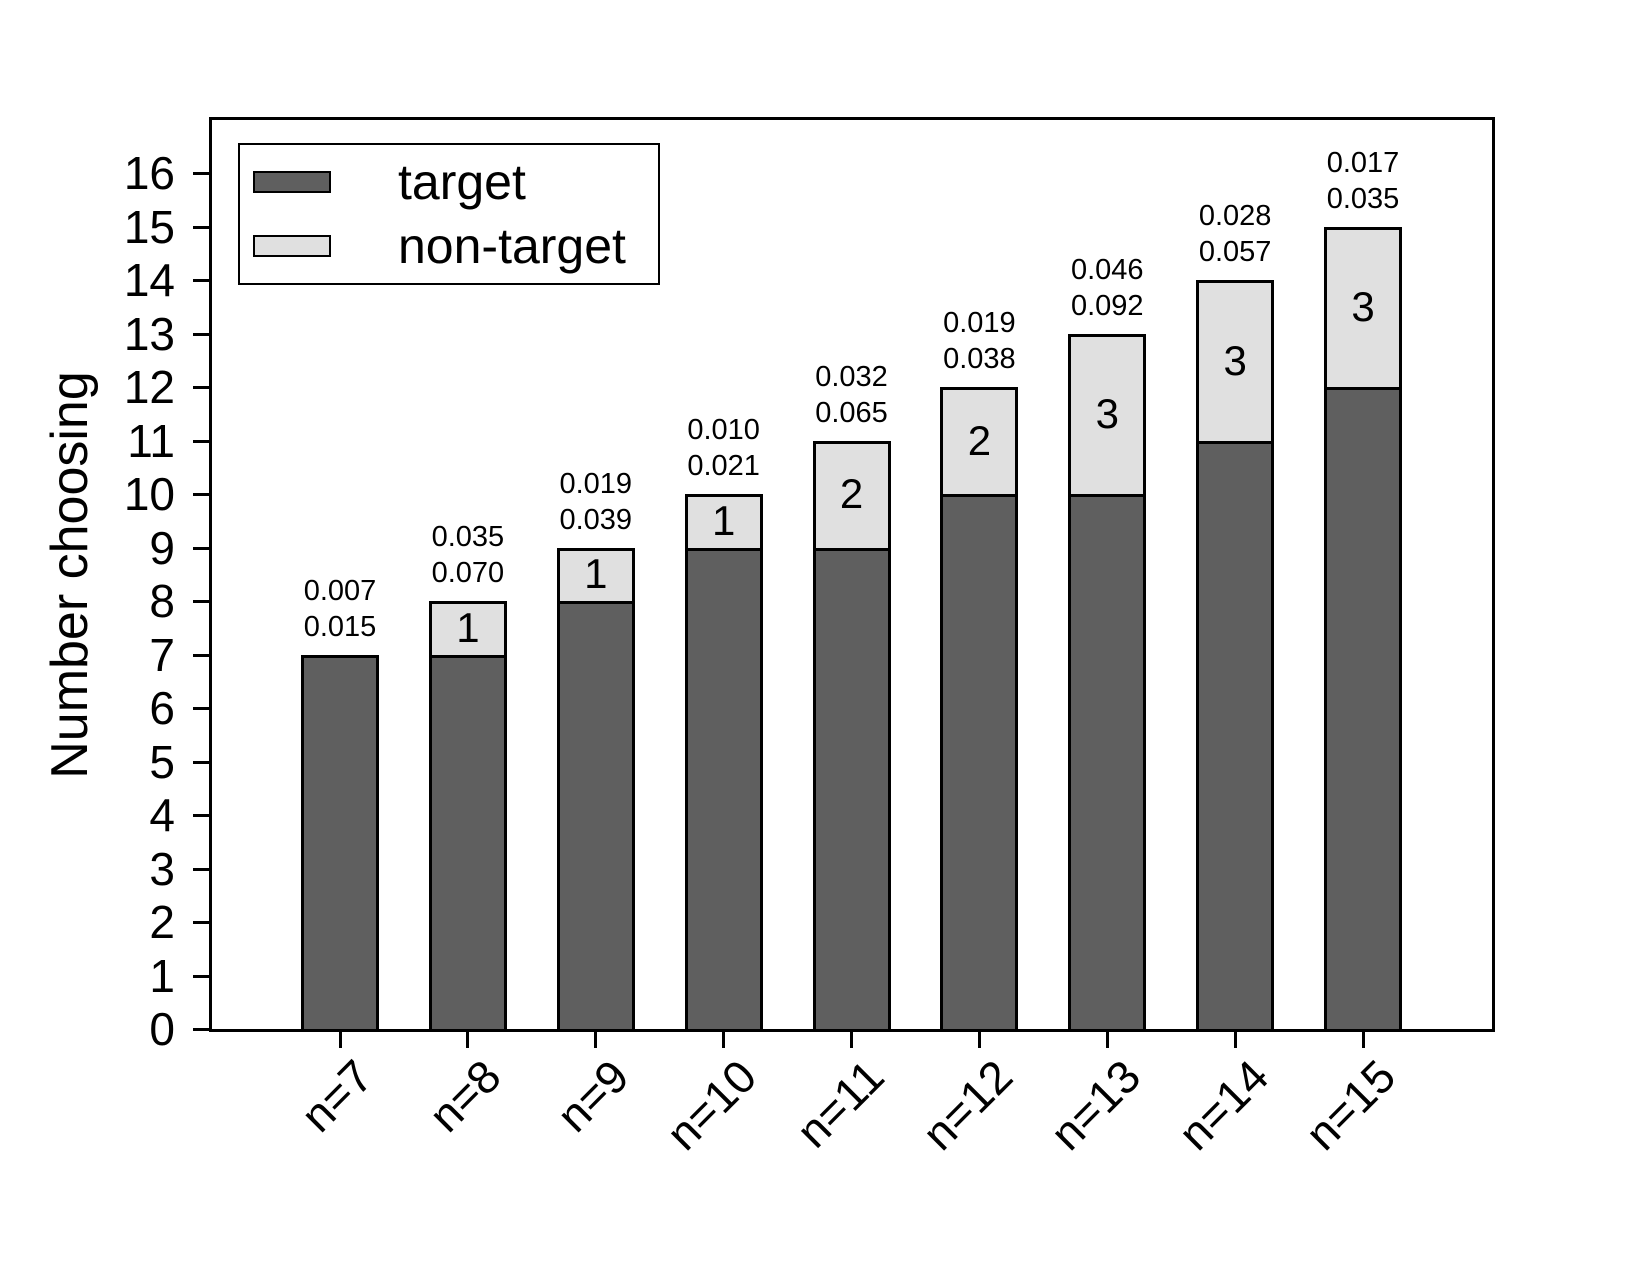 This screenshot has width=1650, height=1272. I want to click on bar-segment-non-target-n=9, so click(595, 574).